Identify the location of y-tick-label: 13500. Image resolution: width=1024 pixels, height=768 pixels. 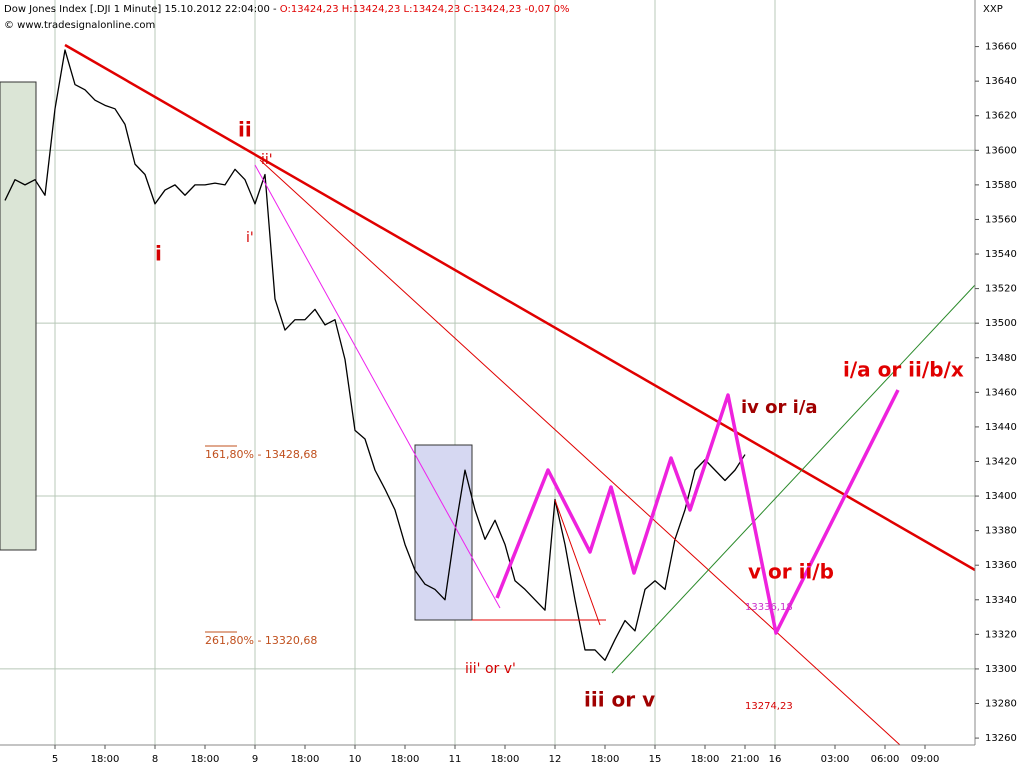
(1001, 323).